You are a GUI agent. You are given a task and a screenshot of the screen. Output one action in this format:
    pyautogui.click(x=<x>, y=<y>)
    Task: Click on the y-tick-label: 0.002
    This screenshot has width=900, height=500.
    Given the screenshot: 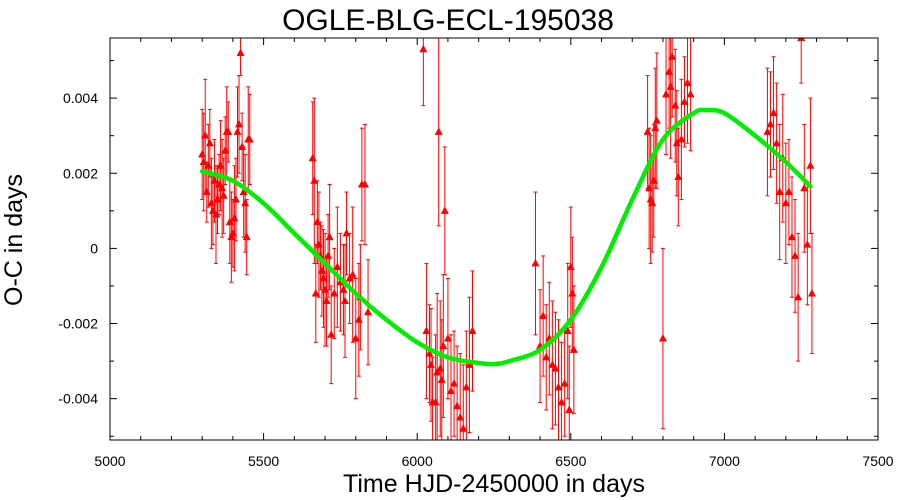 What is the action you would take?
    pyautogui.click(x=80, y=173)
    